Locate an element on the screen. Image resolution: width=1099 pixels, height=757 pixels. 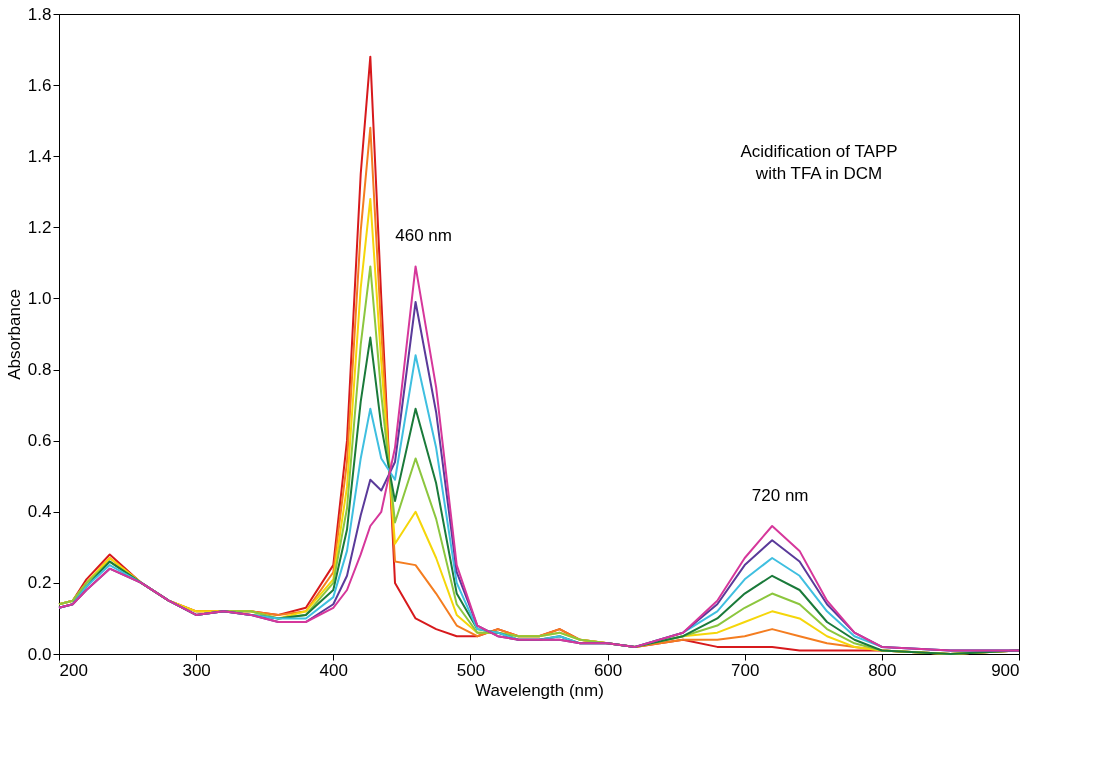
x-tick-label: 200 is located at coordinates (73, 670).